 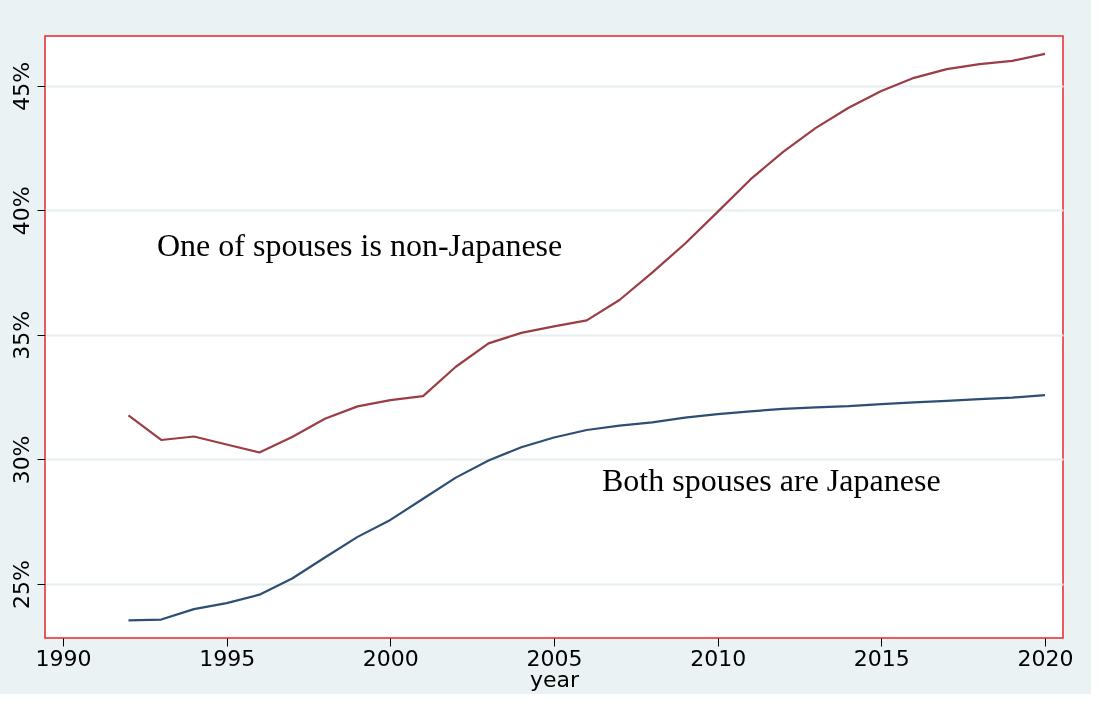 I want to click on y-tick-label: 45%, so click(x=21, y=86).